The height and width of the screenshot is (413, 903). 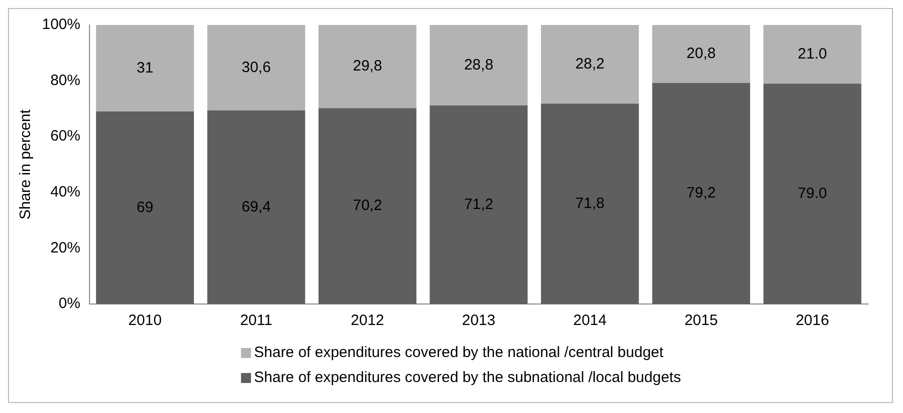 I want to click on x-tick-label: 2016, so click(x=813, y=321).